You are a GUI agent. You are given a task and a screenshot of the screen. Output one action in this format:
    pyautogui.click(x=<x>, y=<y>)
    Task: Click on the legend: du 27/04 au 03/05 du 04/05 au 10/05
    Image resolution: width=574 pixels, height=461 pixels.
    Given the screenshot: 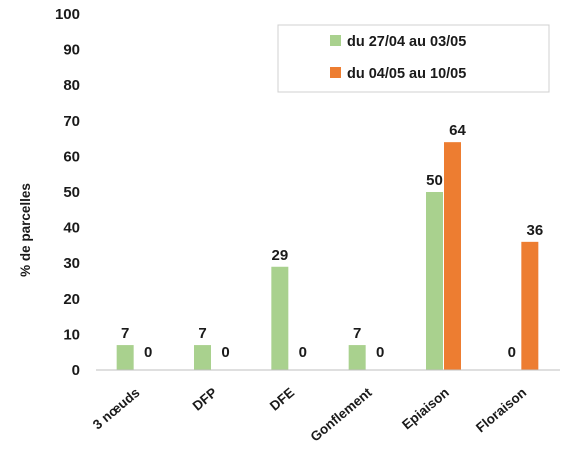 What is the action you would take?
    pyautogui.click(x=413, y=58)
    